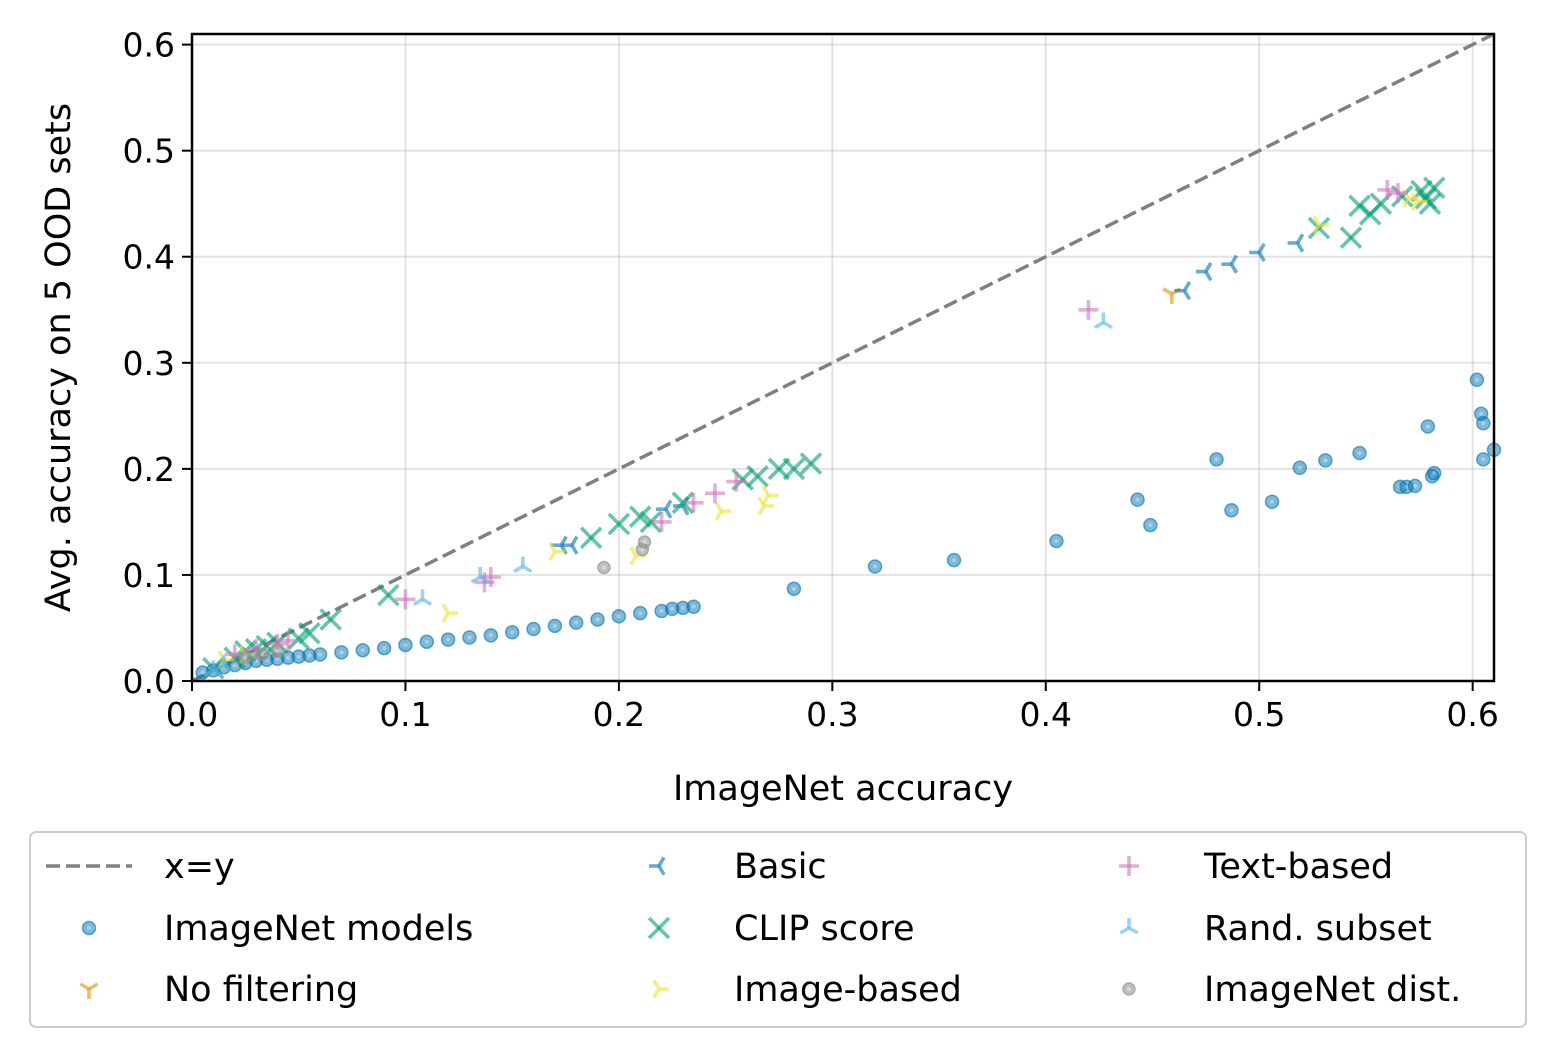  Describe the element at coordinates (218, 990) in the screenshot. I see `legend-entry: No filtering` at that location.